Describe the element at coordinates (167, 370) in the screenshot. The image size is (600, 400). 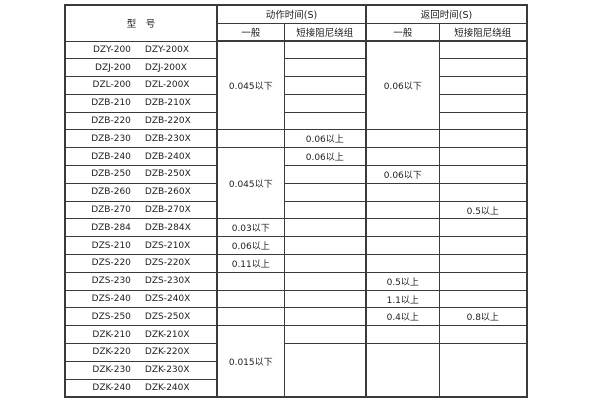
I see `model-name-x: DZK-230X` at that location.